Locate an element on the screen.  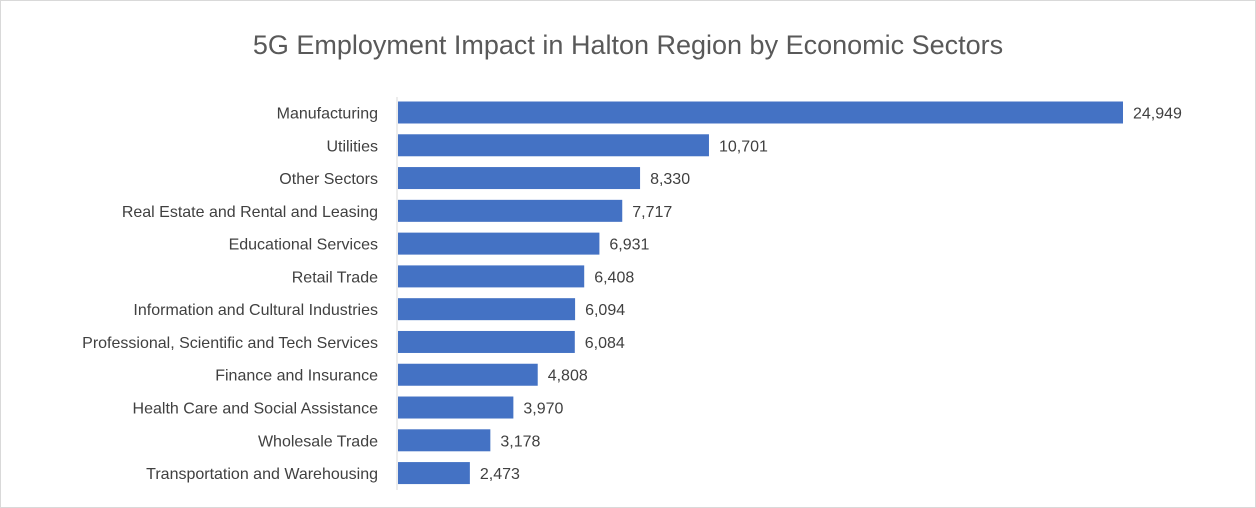
category-label: Utilities is located at coordinates (352, 146).